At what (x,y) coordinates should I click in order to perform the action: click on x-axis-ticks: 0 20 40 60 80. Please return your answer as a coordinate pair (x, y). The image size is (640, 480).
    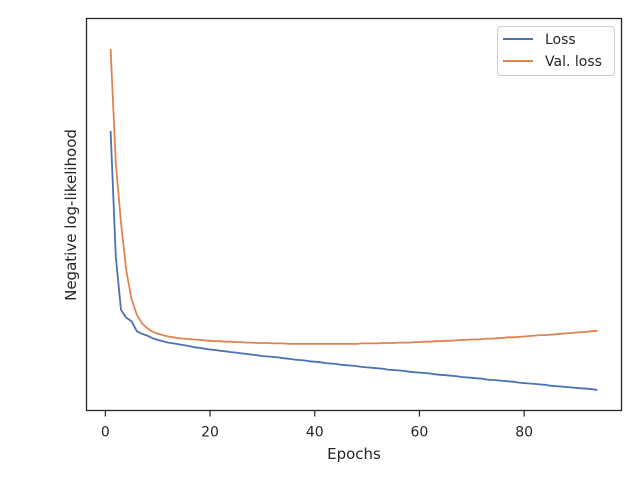
    Looking at the image, I should click on (317, 425).